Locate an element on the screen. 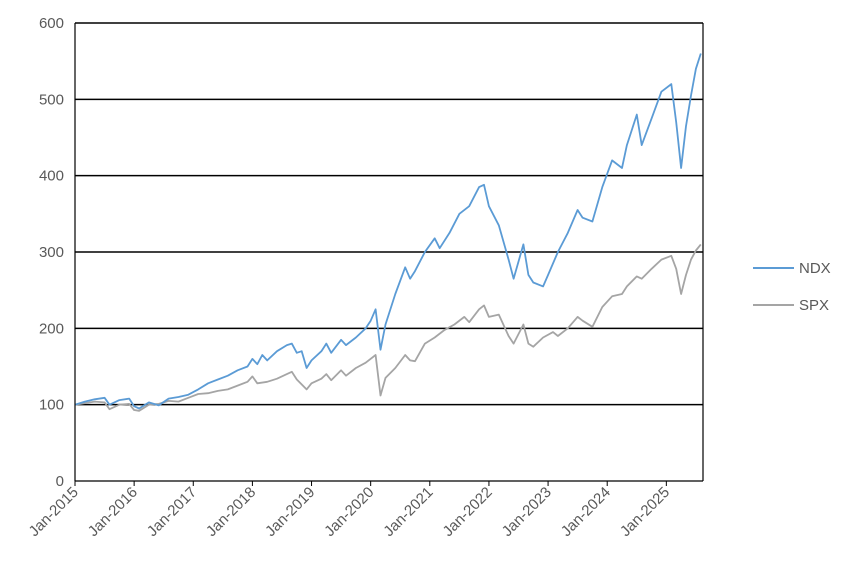 This screenshot has height=576, width=857. y-tick-label: 300 is located at coordinates (51, 252).